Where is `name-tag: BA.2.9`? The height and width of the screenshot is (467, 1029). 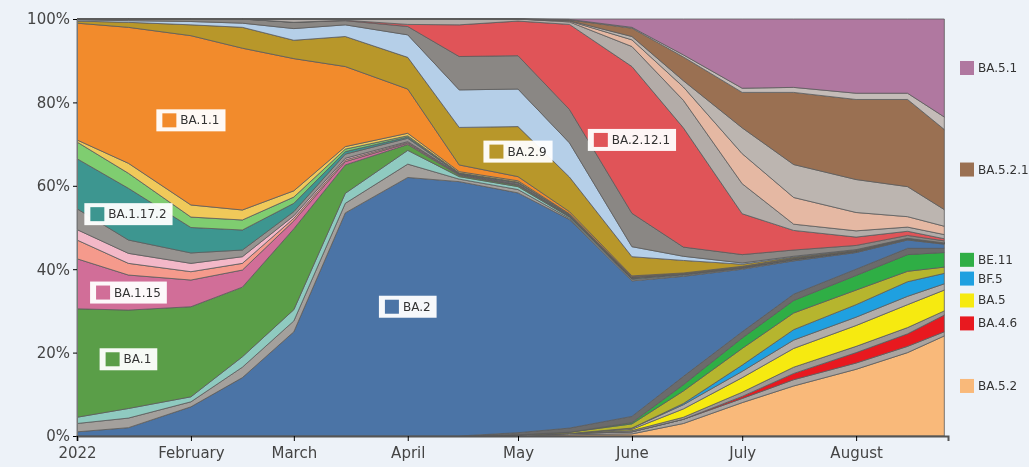 name-tag: BA.2.9 is located at coordinates (518, 151).